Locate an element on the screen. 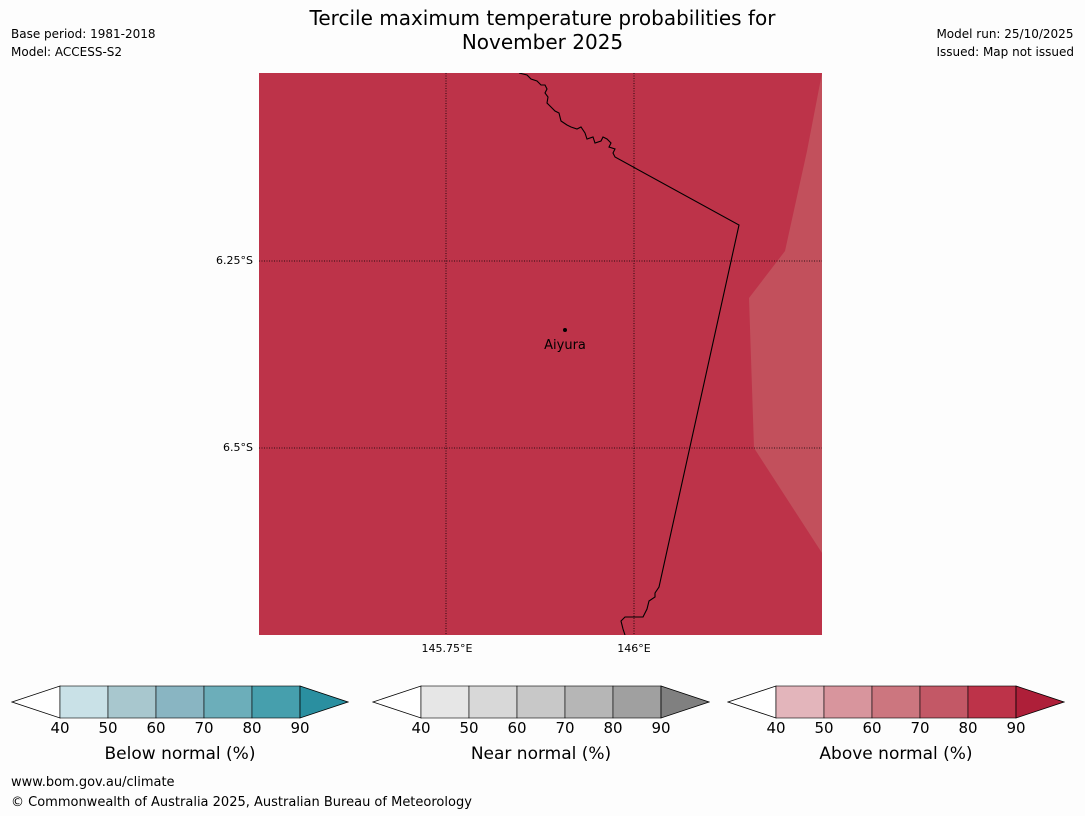  colorbar-title: Below normal (%) is located at coordinates (180, 754).